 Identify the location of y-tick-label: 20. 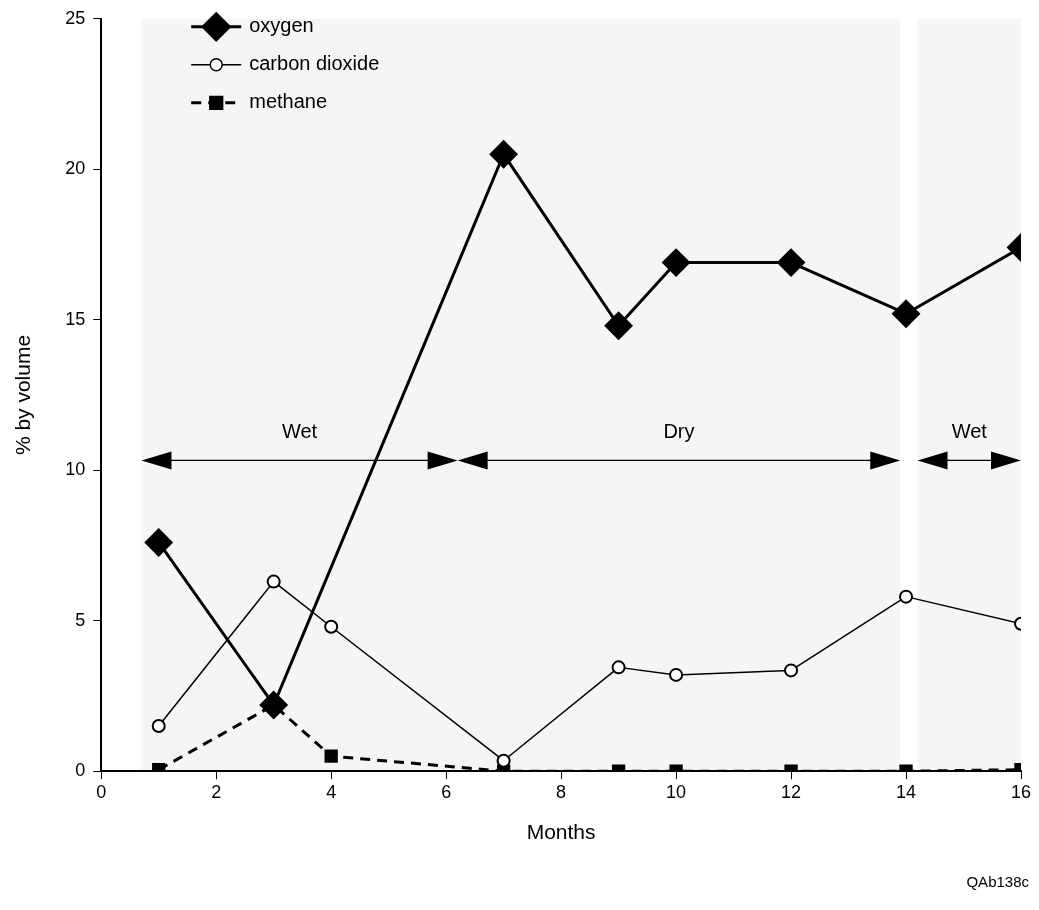
(75, 168).